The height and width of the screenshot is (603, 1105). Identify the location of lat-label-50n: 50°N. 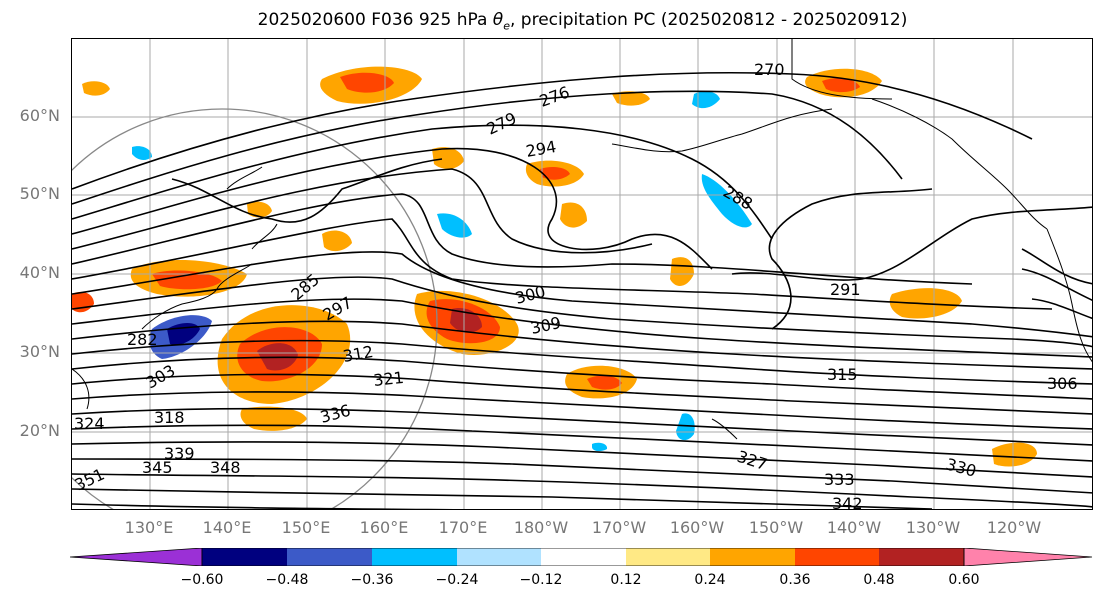
(39, 193).